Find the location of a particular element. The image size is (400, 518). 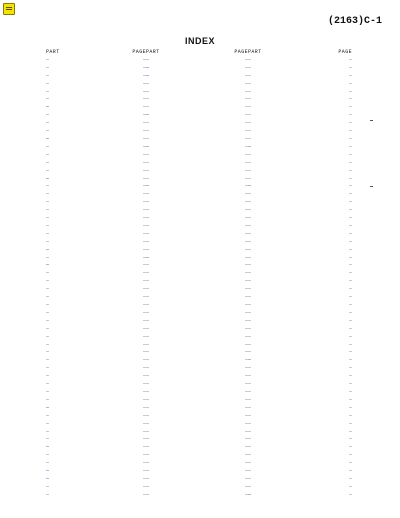

column-header-page: PAGE is located at coordinates (139, 52).